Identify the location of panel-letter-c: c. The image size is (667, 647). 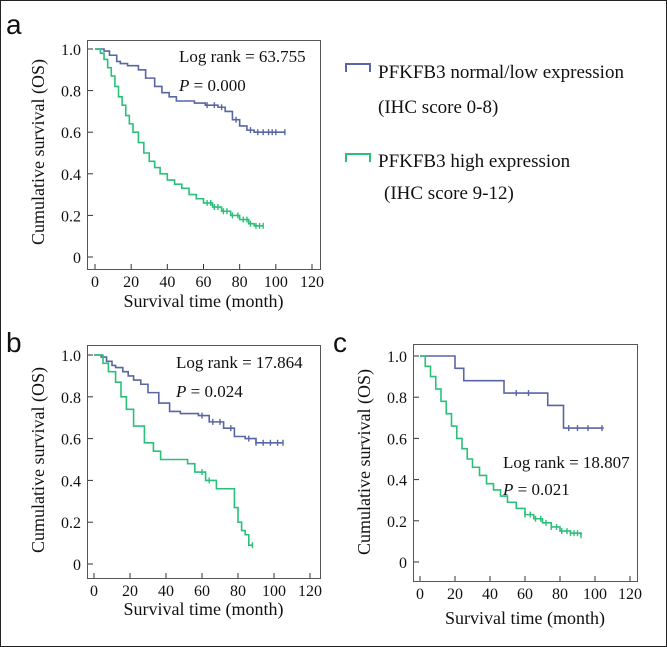
(340, 342).